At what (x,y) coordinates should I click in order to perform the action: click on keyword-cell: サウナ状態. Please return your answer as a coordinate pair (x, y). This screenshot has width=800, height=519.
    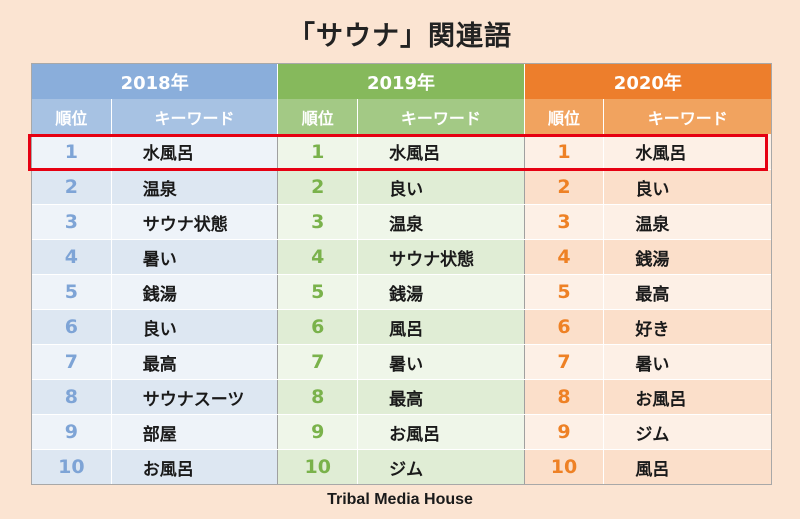
    Looking at the image, I should click on (441, 257).